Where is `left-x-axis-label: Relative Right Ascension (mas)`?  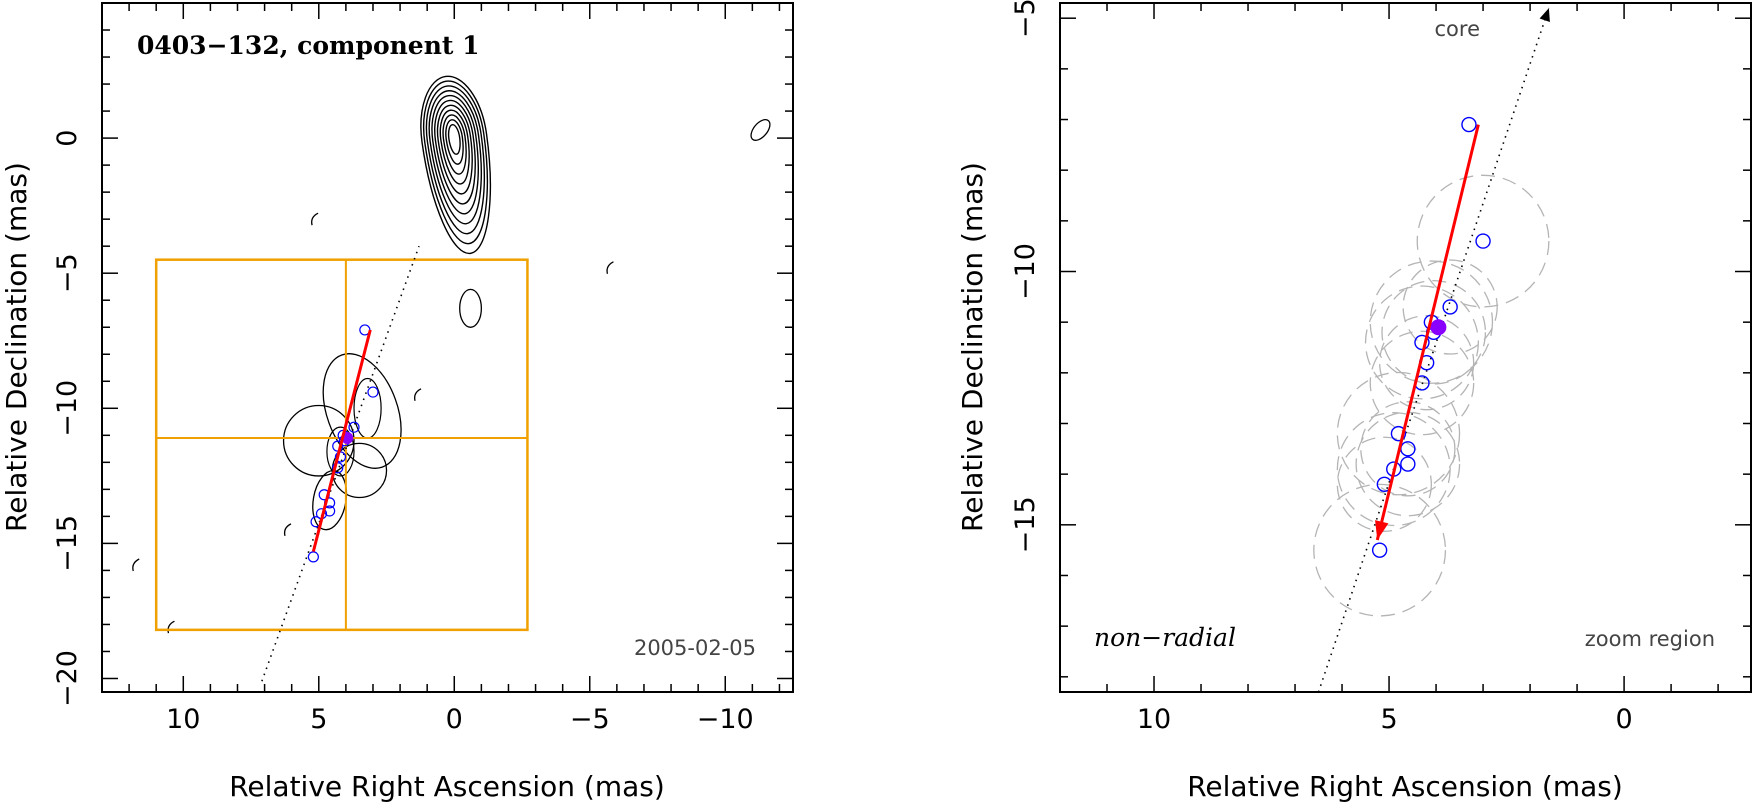 left-x-axis-label: Relative Right Ascension (mas) is located at coordinates (447, 786).